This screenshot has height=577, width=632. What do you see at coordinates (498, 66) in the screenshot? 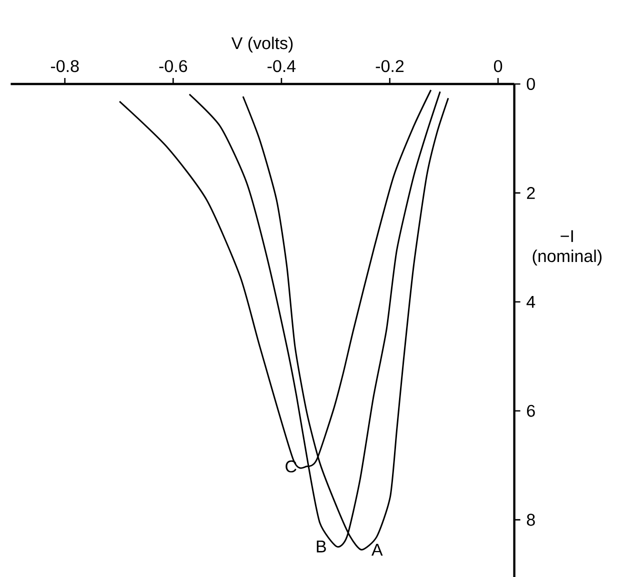
I see `x-tick-label: 0` at bounding box center [498, 66].